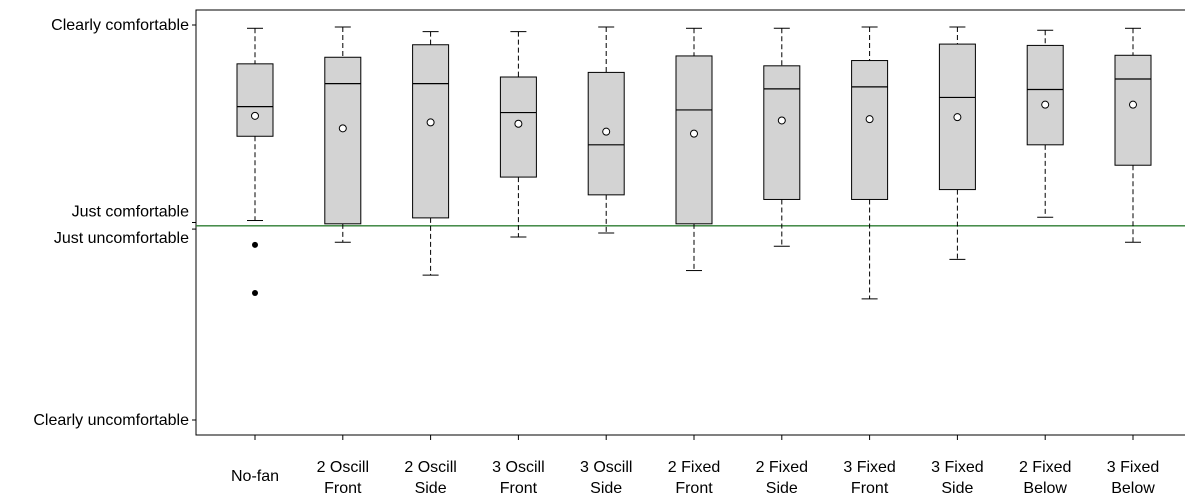 The image size is (1185, 502). What do you see at coordinates (518, 478) in the screenshot?
I see `x-tick-label: 3 Oscill Front` at bounding box center [518, 478].